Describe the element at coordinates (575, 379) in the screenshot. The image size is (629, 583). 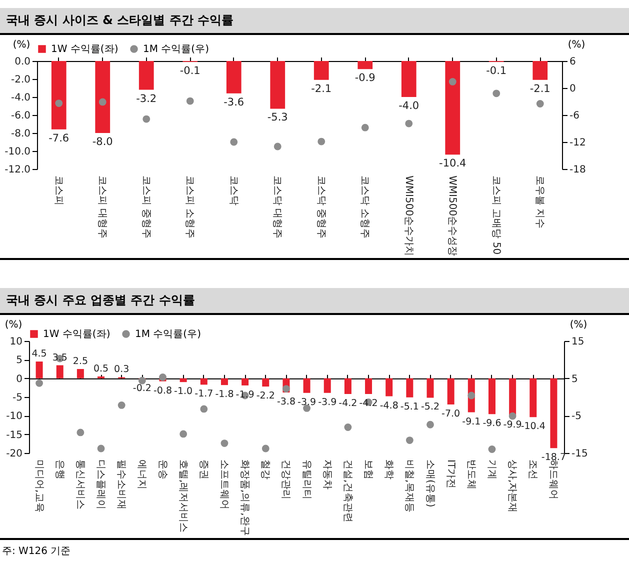
I see `y2-tick-label: 5` at that location.